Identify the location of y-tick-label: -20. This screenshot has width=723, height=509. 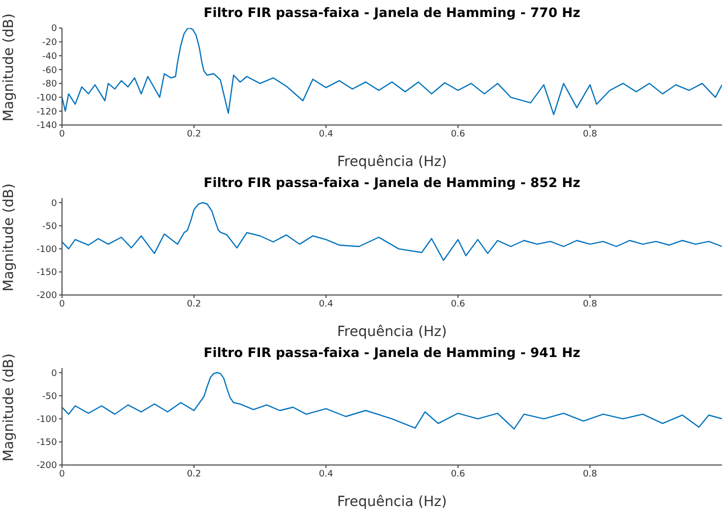
(50, 43).